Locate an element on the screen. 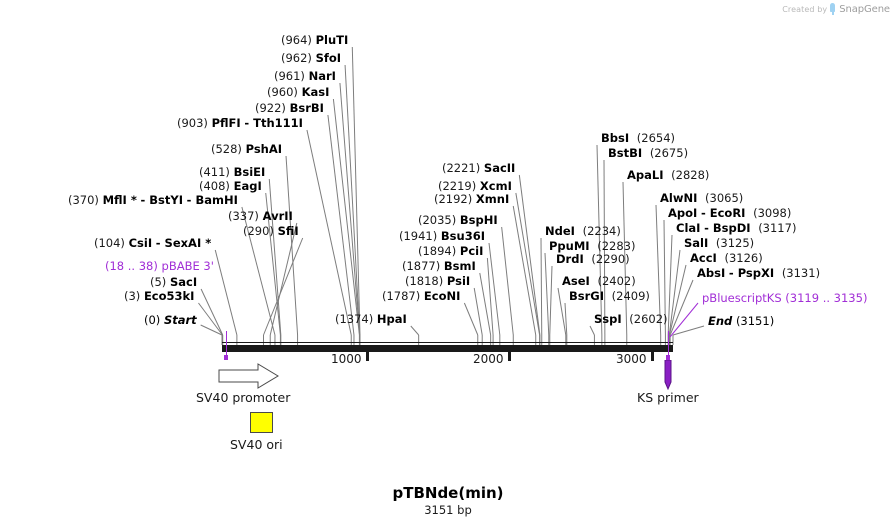 This screenshot has width=896, height=525. enzyme-name: BamHI is located at coordinates (216, 200).